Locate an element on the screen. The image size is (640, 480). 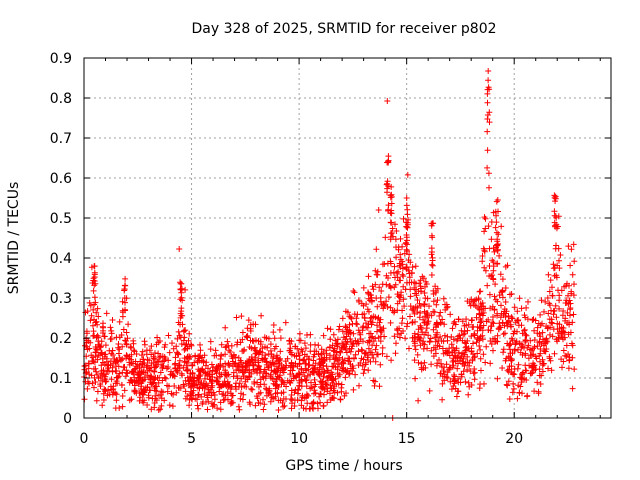
y-tick-label: 0 is located at coordinates (67, 419).